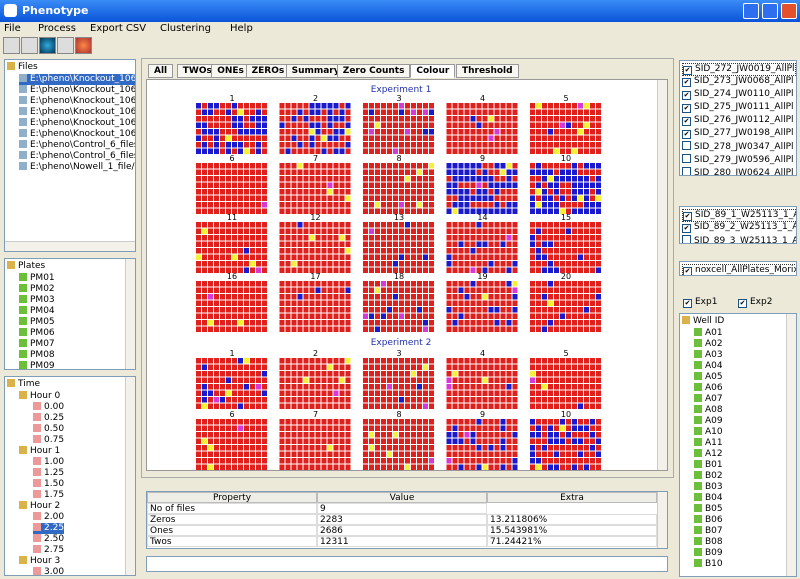  What do you see at coordinates (77, 79) in the screenshot?
I see `file-item: E:\pheno\Knockout_106_fi` at bounding box center [77, 79].